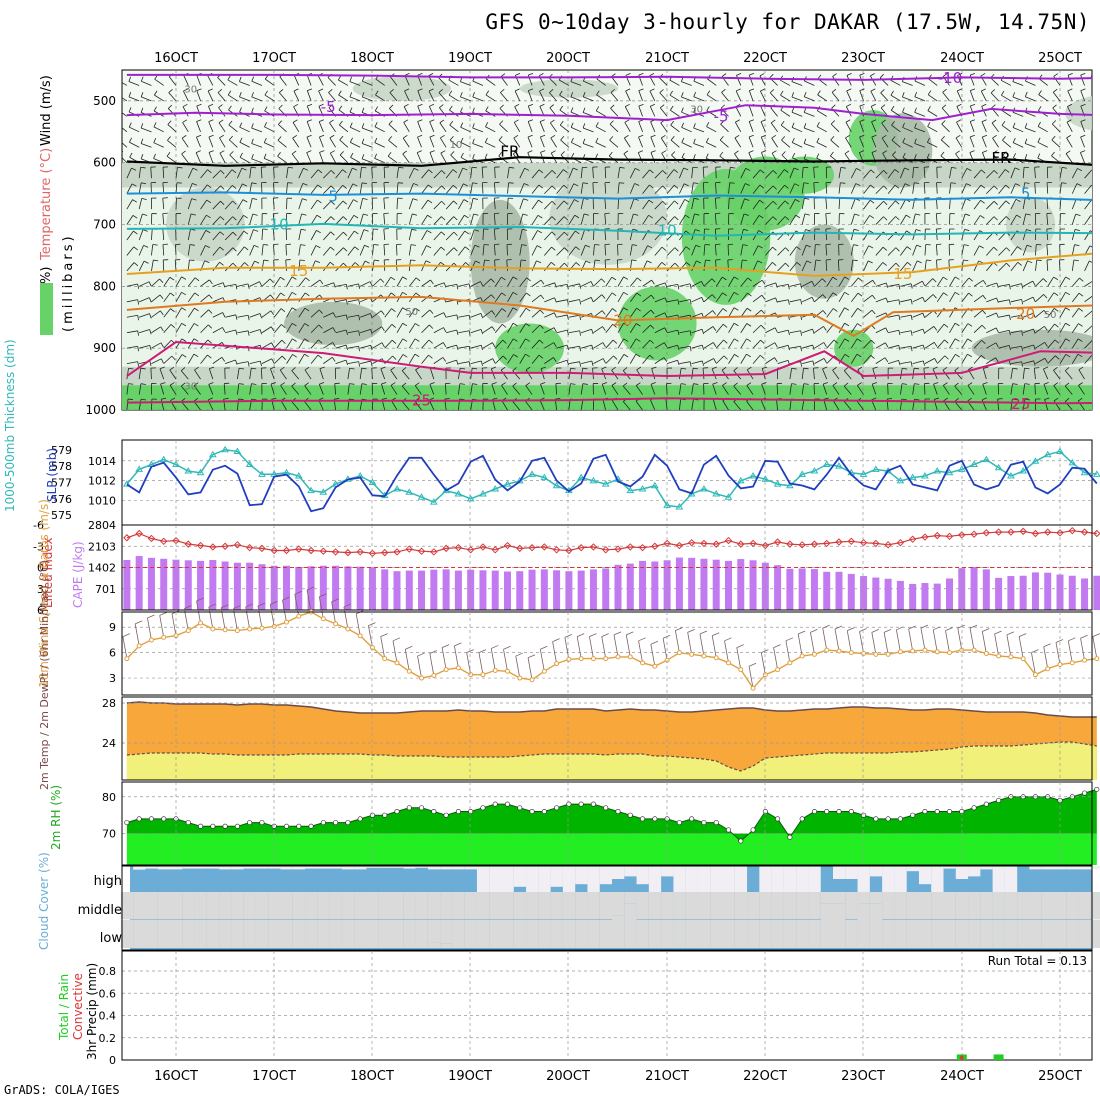 This screenshot has height=1100, width=1100. What do you see at coordinates (333, 323) in the screenshot?
I see `rh-blob` at bounding box center [333, 323].